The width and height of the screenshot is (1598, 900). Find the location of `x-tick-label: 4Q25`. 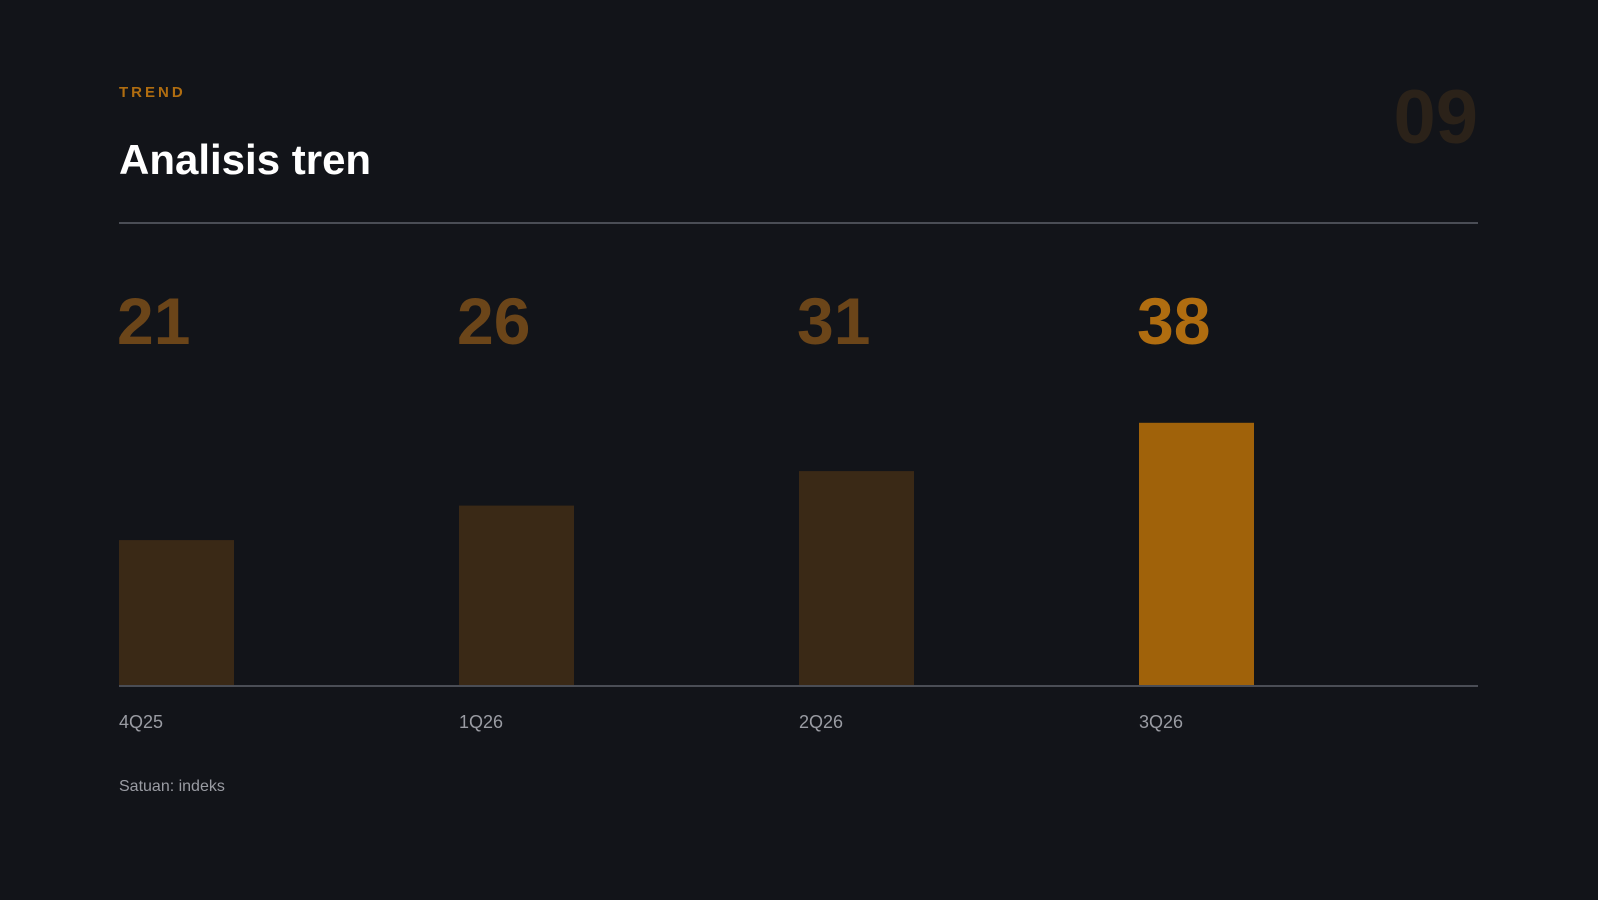

x-tick-label: 4Q25 is located at coordinates (141, 722).